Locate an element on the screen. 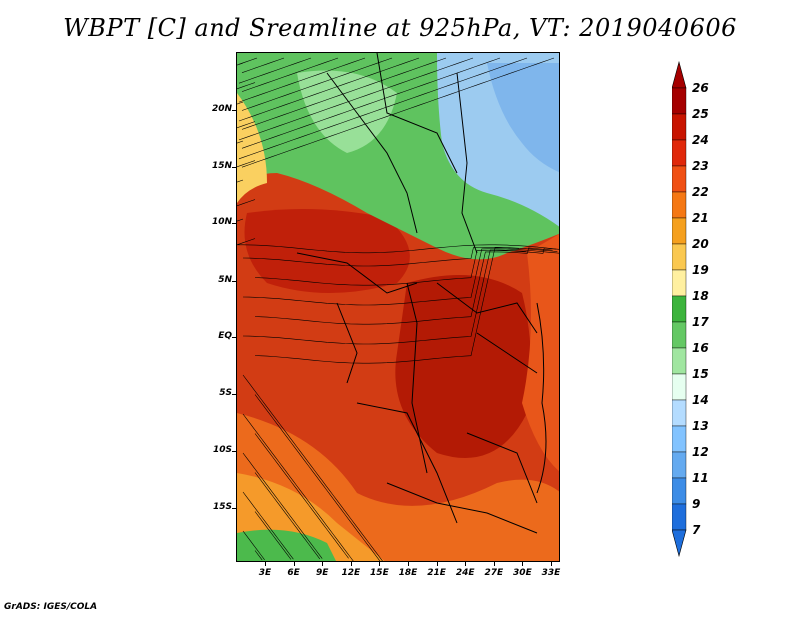 This screenshot has width=800, height=618. footer-credit: GrADS: IGES/COLA is located at coordinates (51, 607).